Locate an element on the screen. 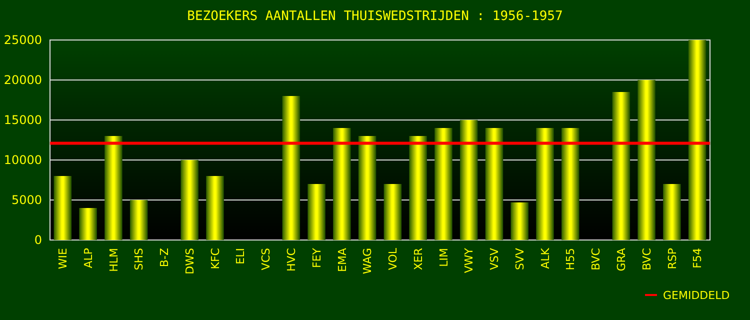  x-tick-label: VCS is located at coordinates (266, 259).